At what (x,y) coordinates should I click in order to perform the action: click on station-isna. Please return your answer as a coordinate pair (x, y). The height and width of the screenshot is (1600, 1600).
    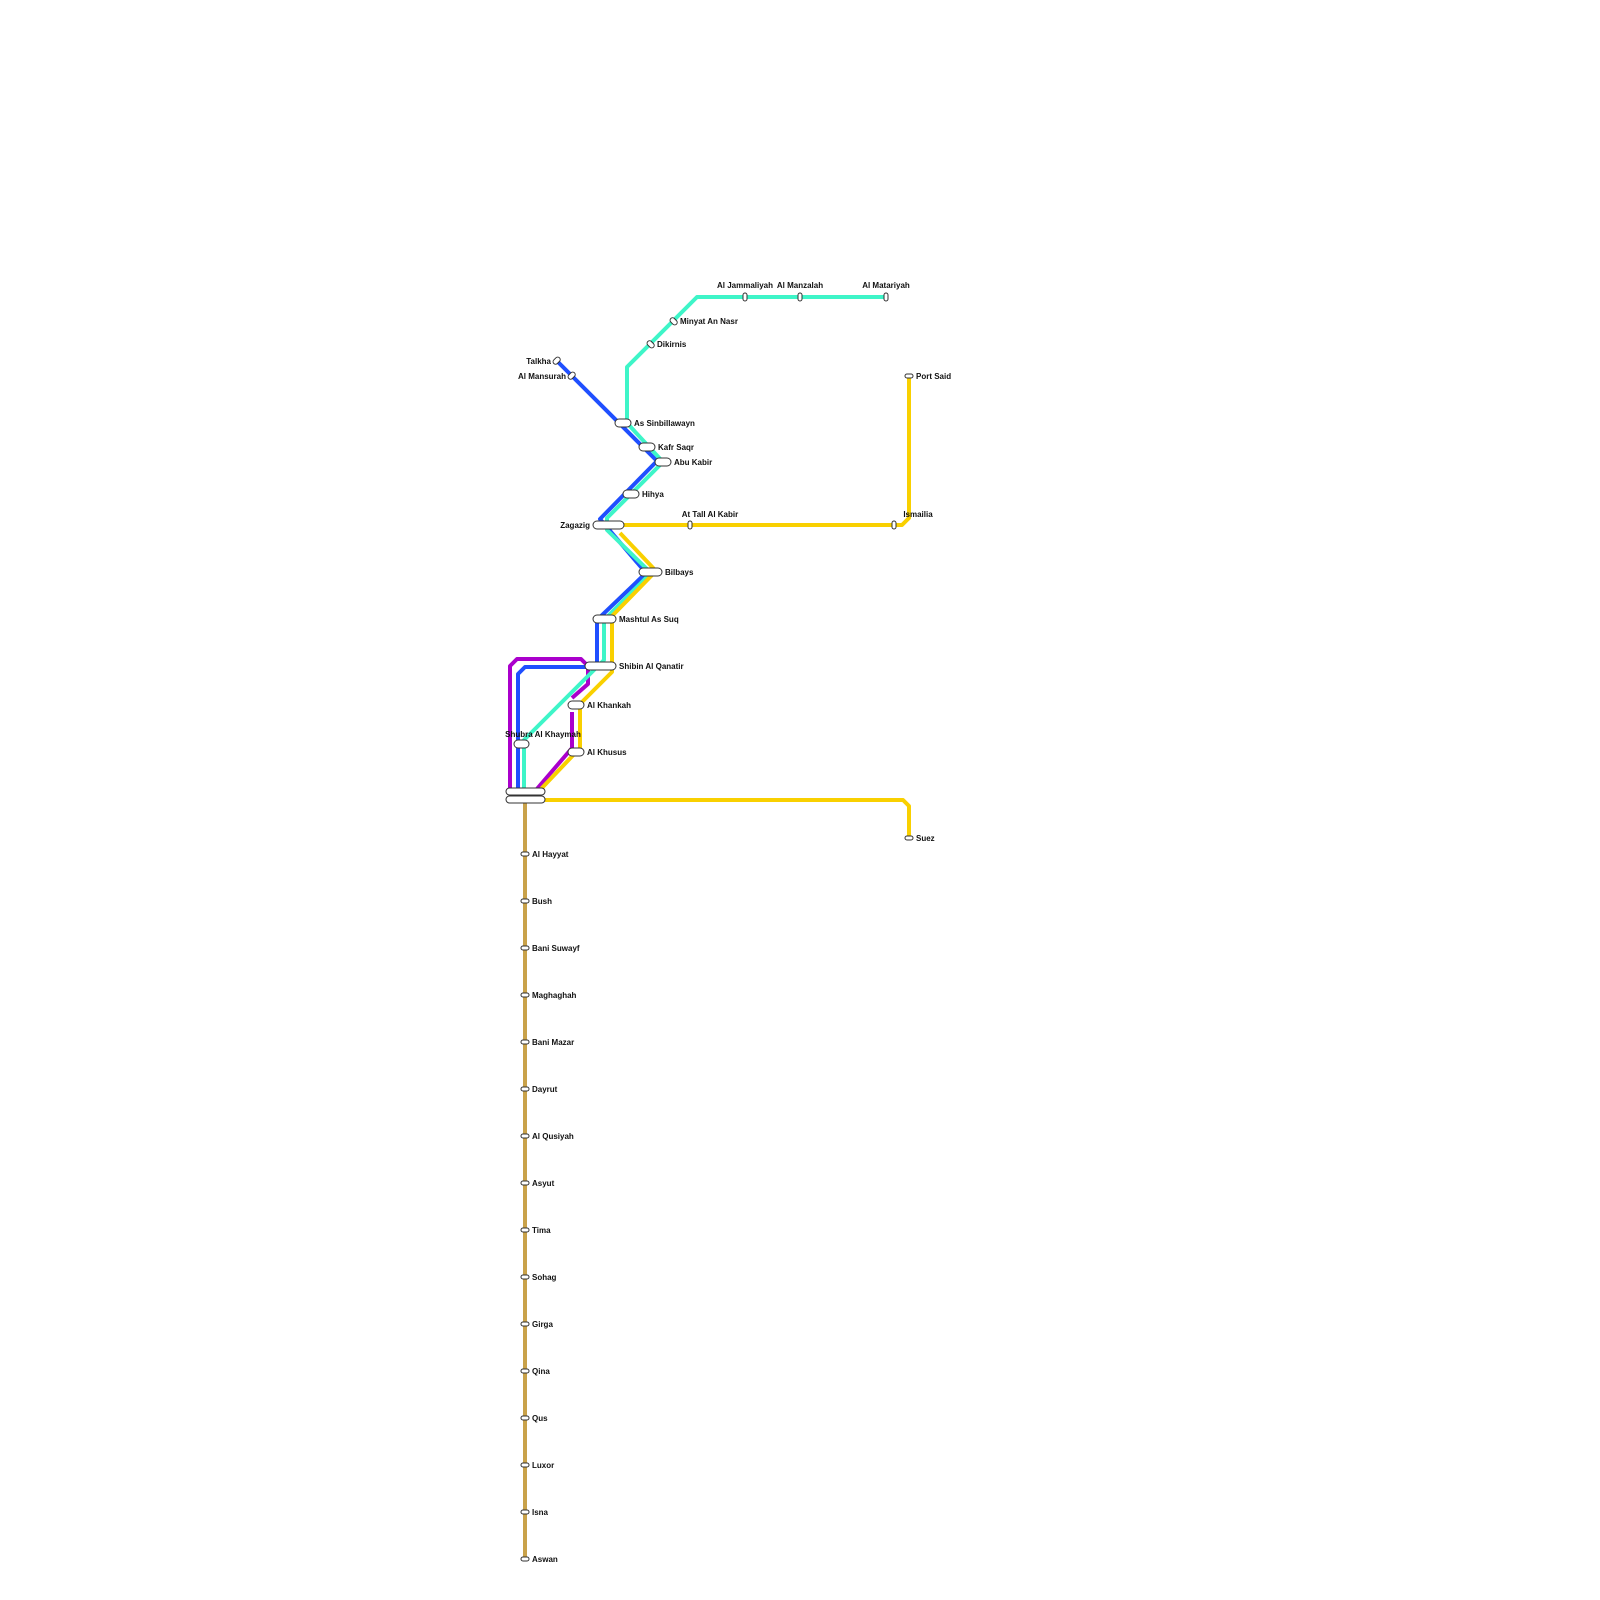
    Looking at the image, I should click on (525, 1512).